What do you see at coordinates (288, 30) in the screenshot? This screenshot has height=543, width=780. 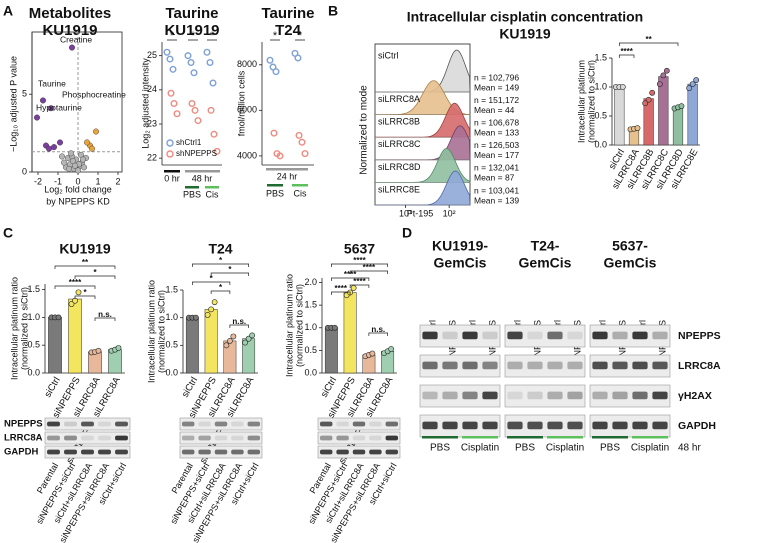 I see `chart-subtitle: T24` at bounding box center [288, 30].